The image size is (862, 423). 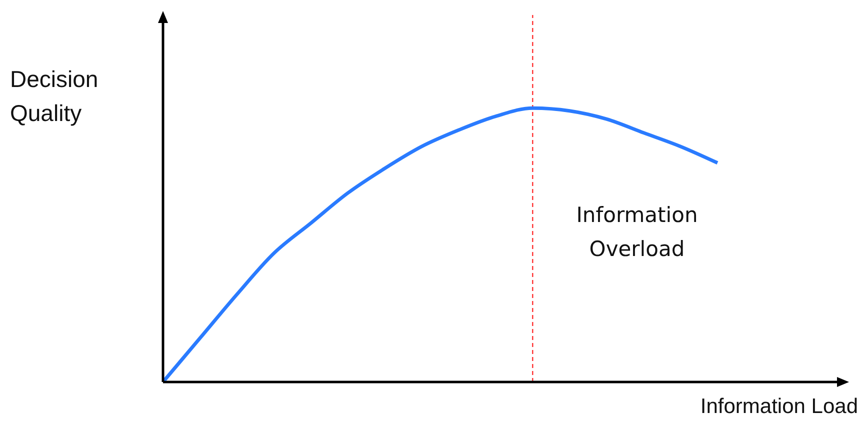 What do you see at coordinates (779, 407) in the screenshot?
I see `x-axis-title: Information Load` at bounding box center [779, 407].